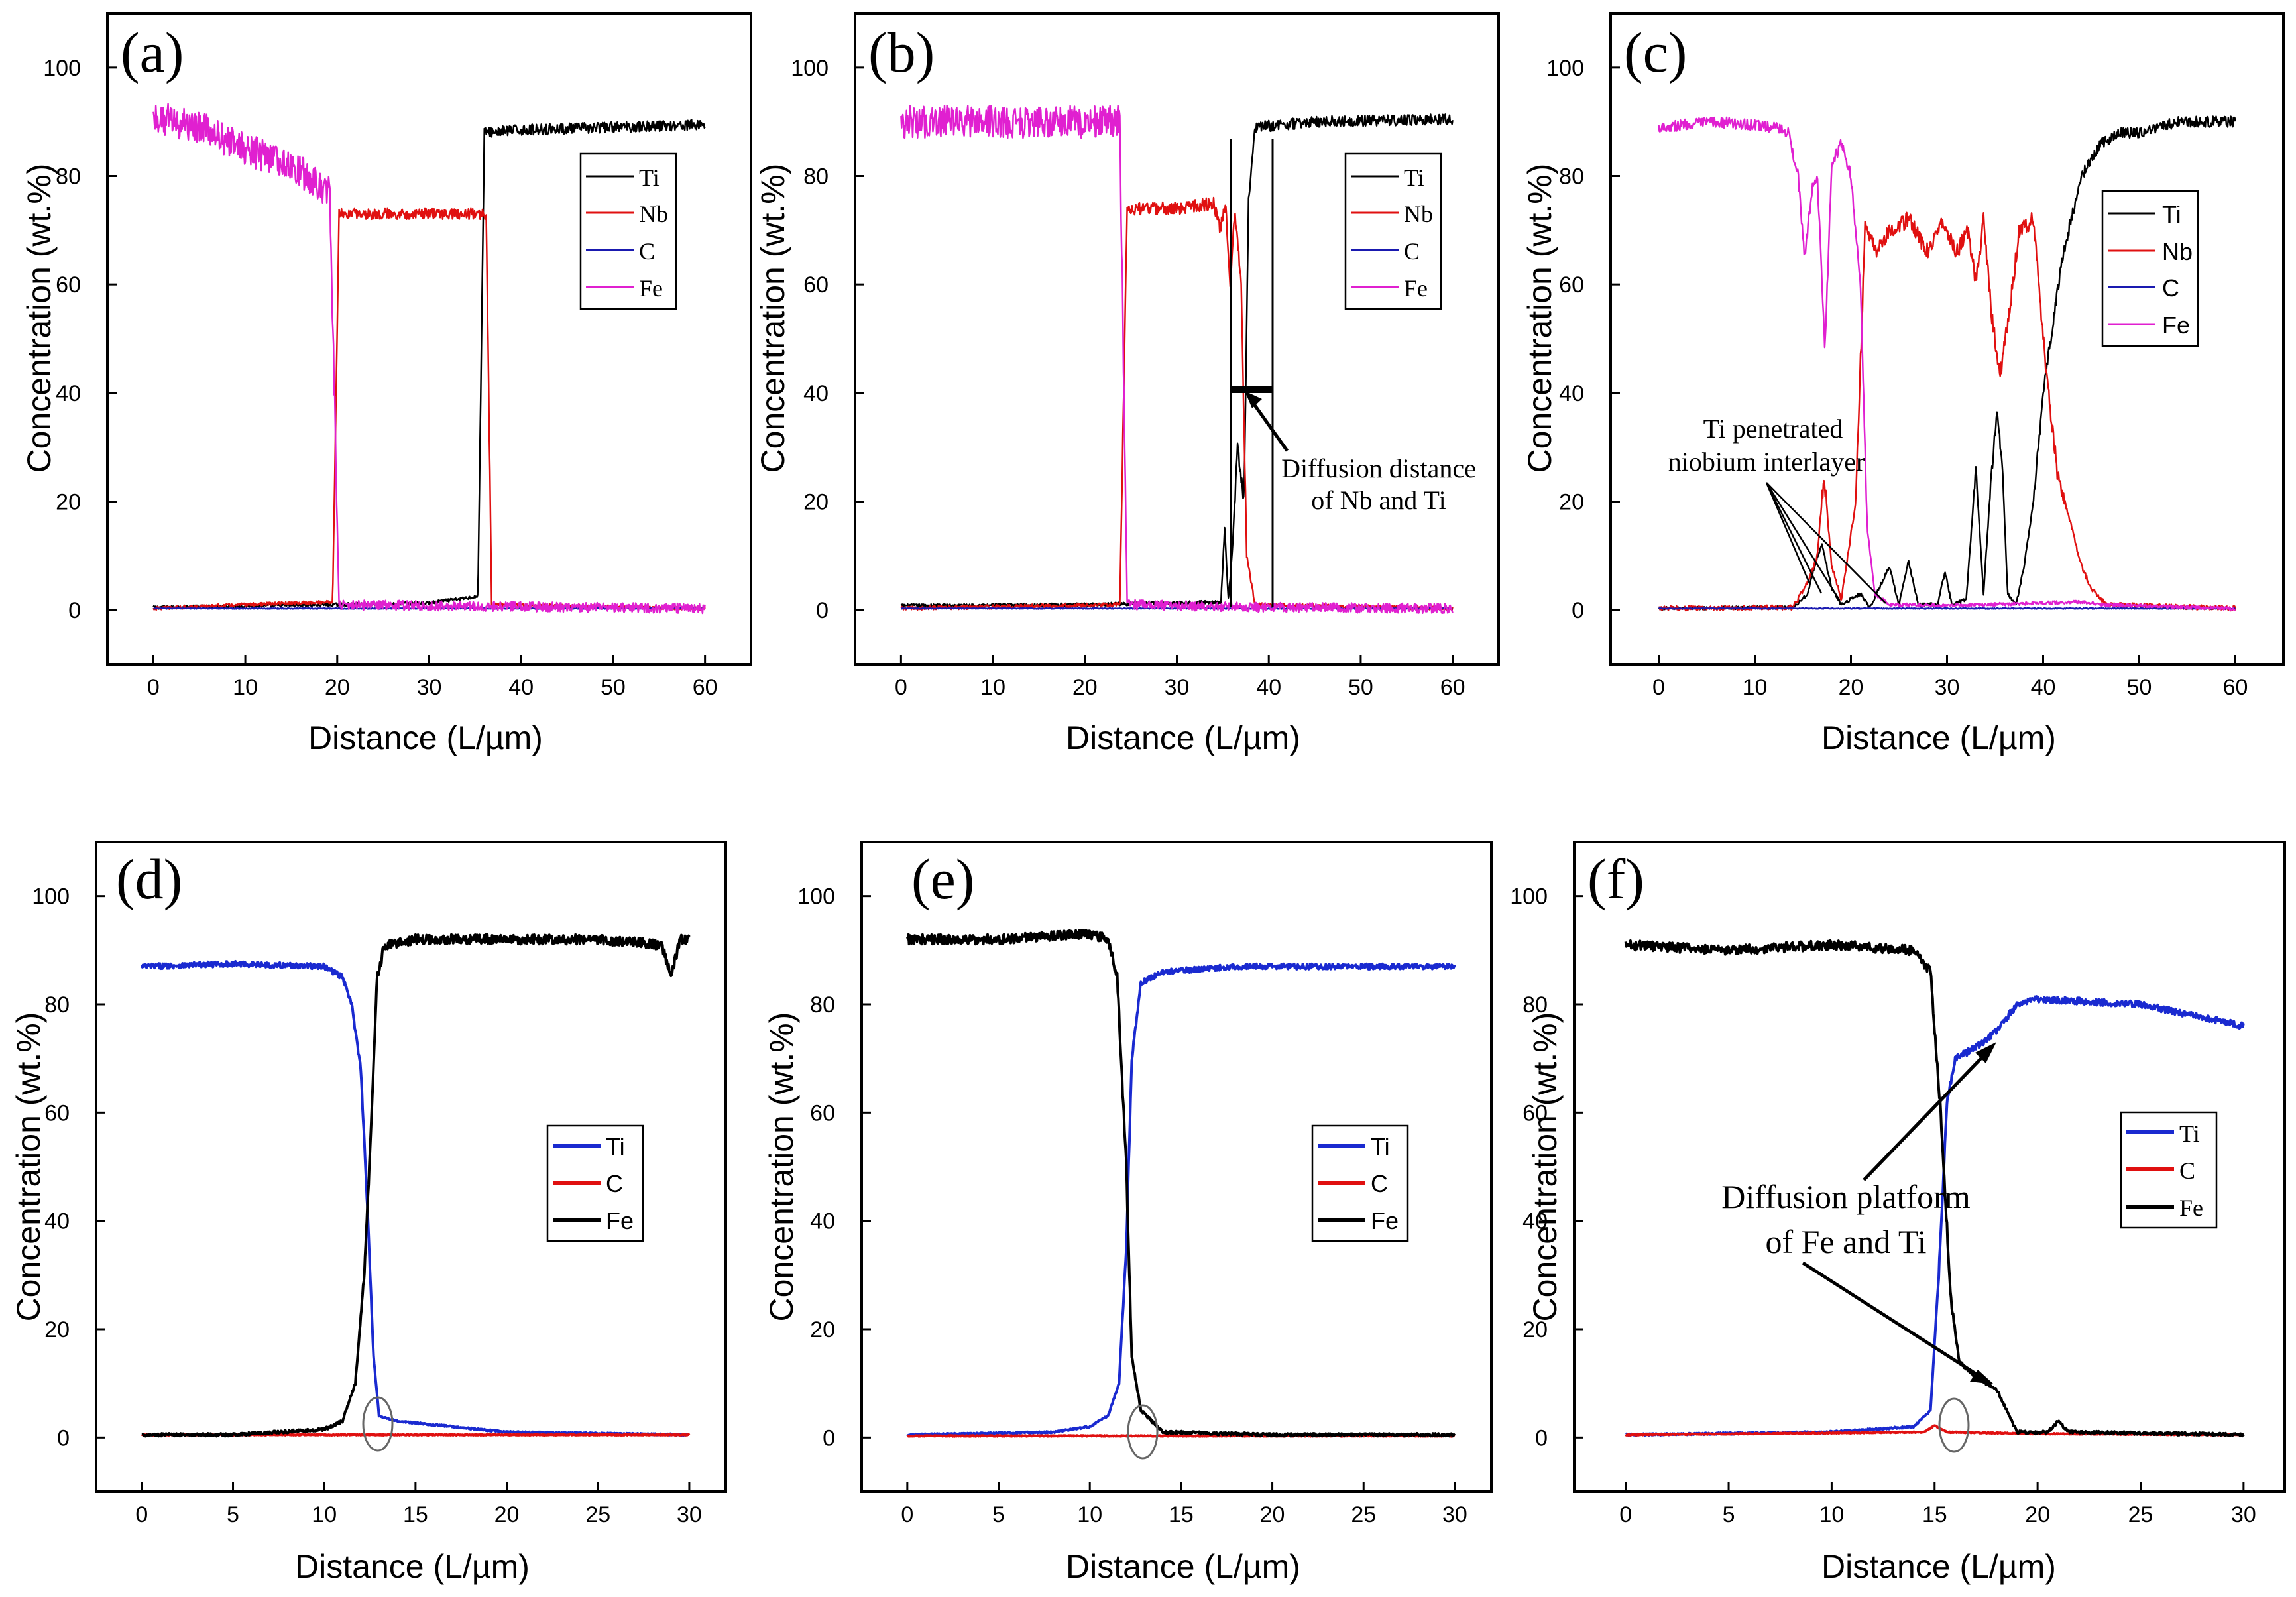 This screenshot has width=2296, height=1597. I want to click on legend-box, so click(628, 231).